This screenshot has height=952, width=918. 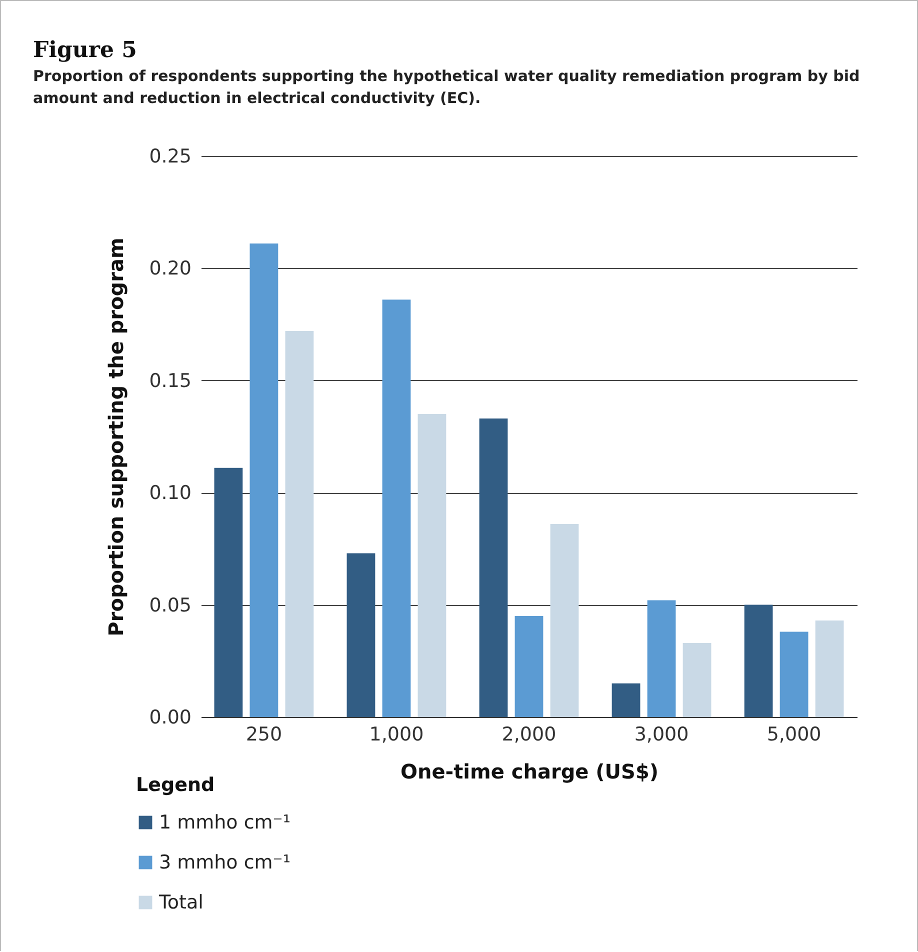 I want to click on x-axis-title: One-time charge (US$), so click(x=529, y=772).